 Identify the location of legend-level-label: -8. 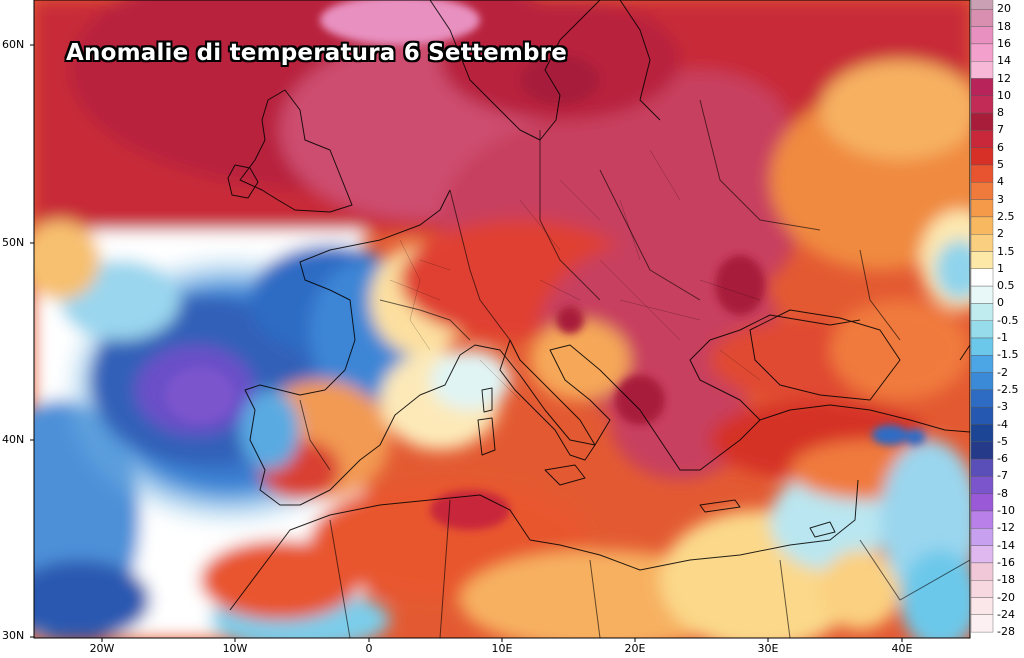
(1002, 493).